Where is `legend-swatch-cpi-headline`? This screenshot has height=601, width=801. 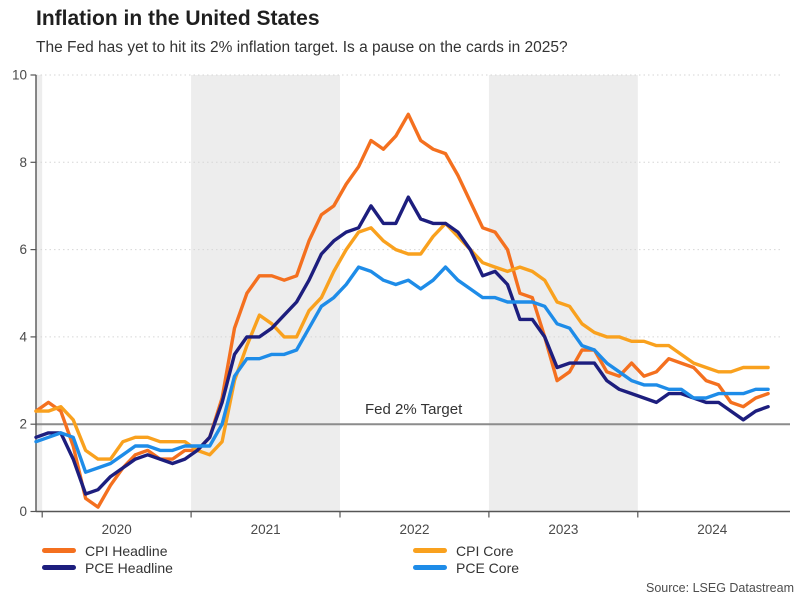
legend-swatch-cpi-headline is located at coordinates (59, 550).